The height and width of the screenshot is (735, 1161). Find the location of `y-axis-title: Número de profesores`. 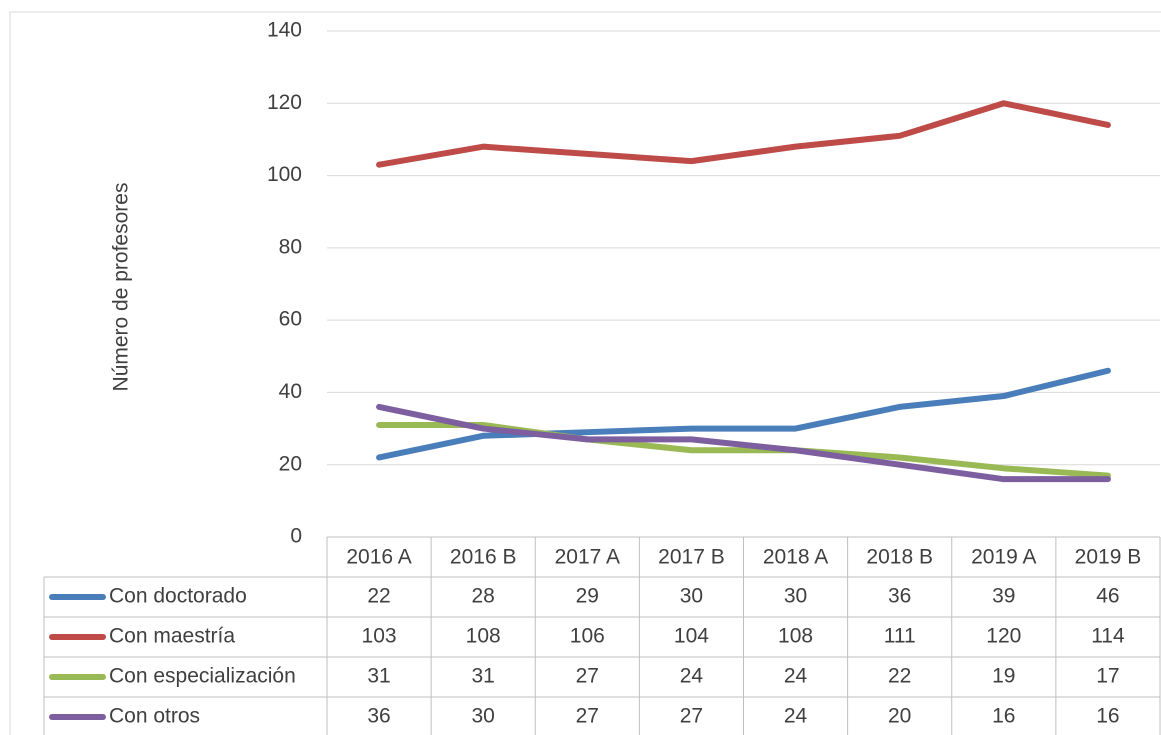

y-axis-title: Número de profesores is located at coordinates (121, 287).